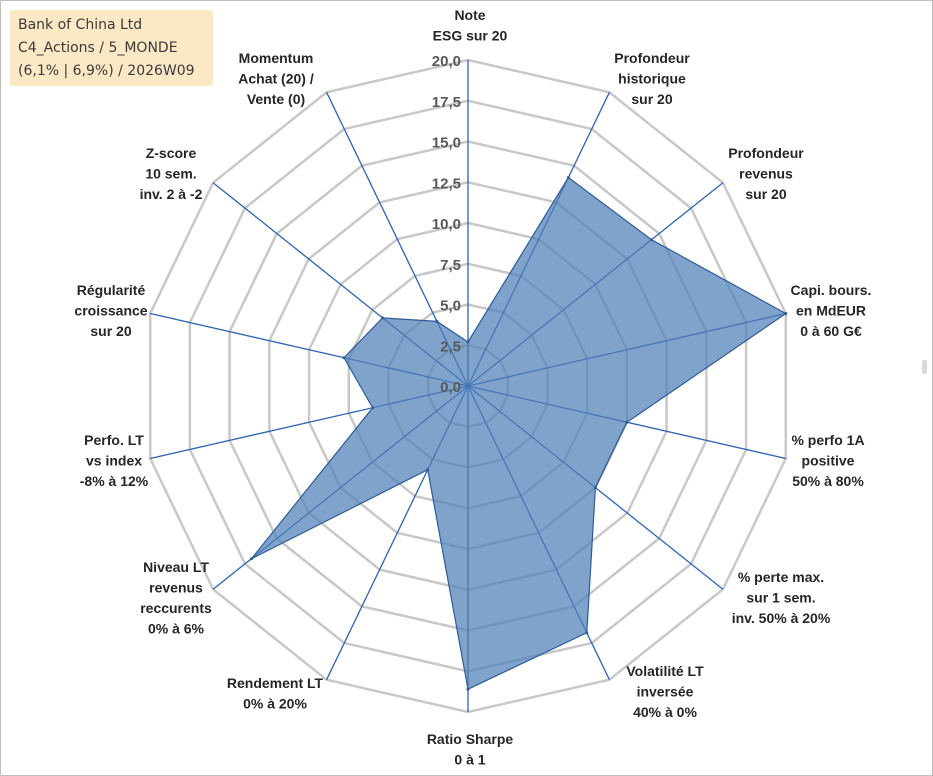 The width and height of the screenshot is (933, 776). What do you see at coordinates (176, 567) in the screenshot?
I see `axis-label-line: Niveau LT` at bounding box center [176, 567].